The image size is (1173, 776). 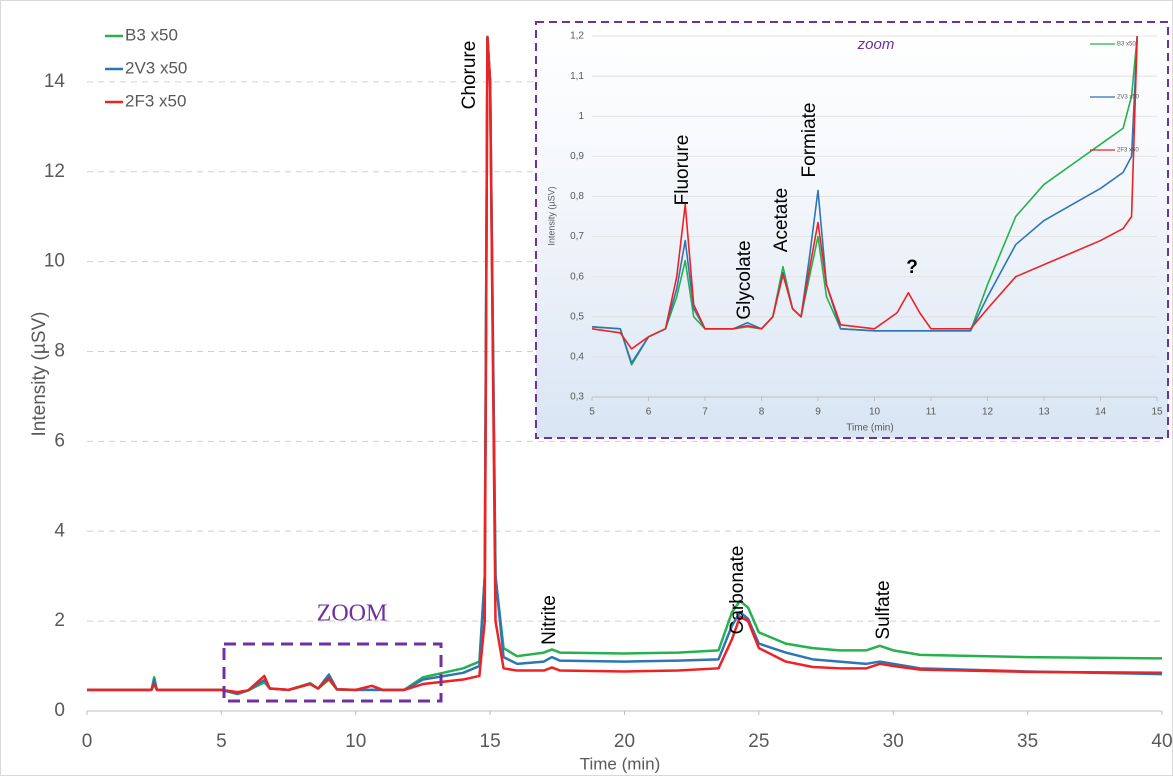 I want to click on x-tick-label: 20, so click(x=624, y=741).